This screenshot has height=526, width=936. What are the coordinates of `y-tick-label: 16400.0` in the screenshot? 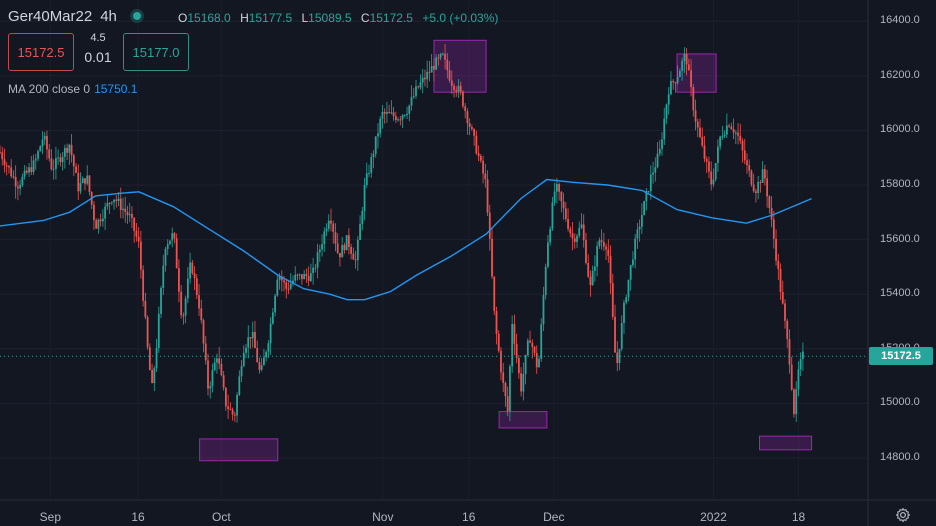 It's located at (900, 20).